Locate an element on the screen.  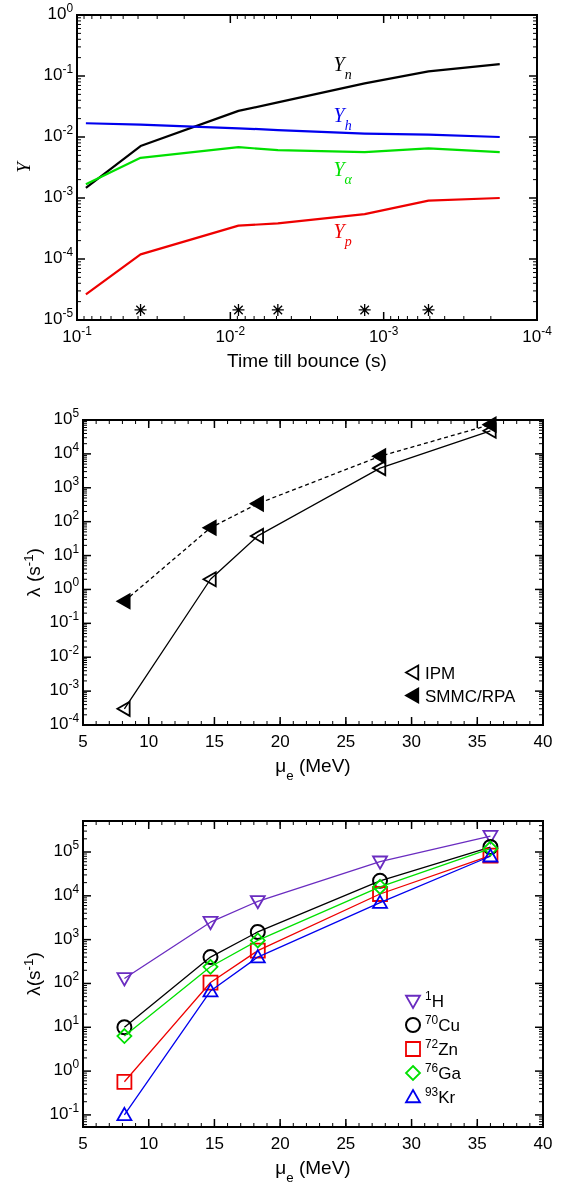
legend-label: IPM is located at coordinates (440, 673).